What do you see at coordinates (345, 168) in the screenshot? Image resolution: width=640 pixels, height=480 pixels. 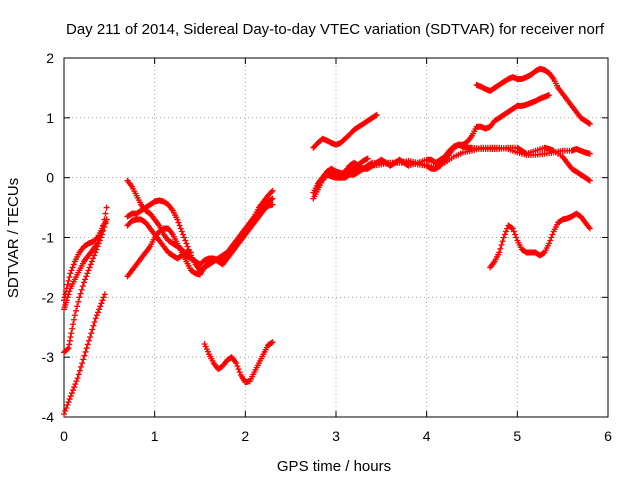 I see `series-s14` at bounding box center [345, 168].